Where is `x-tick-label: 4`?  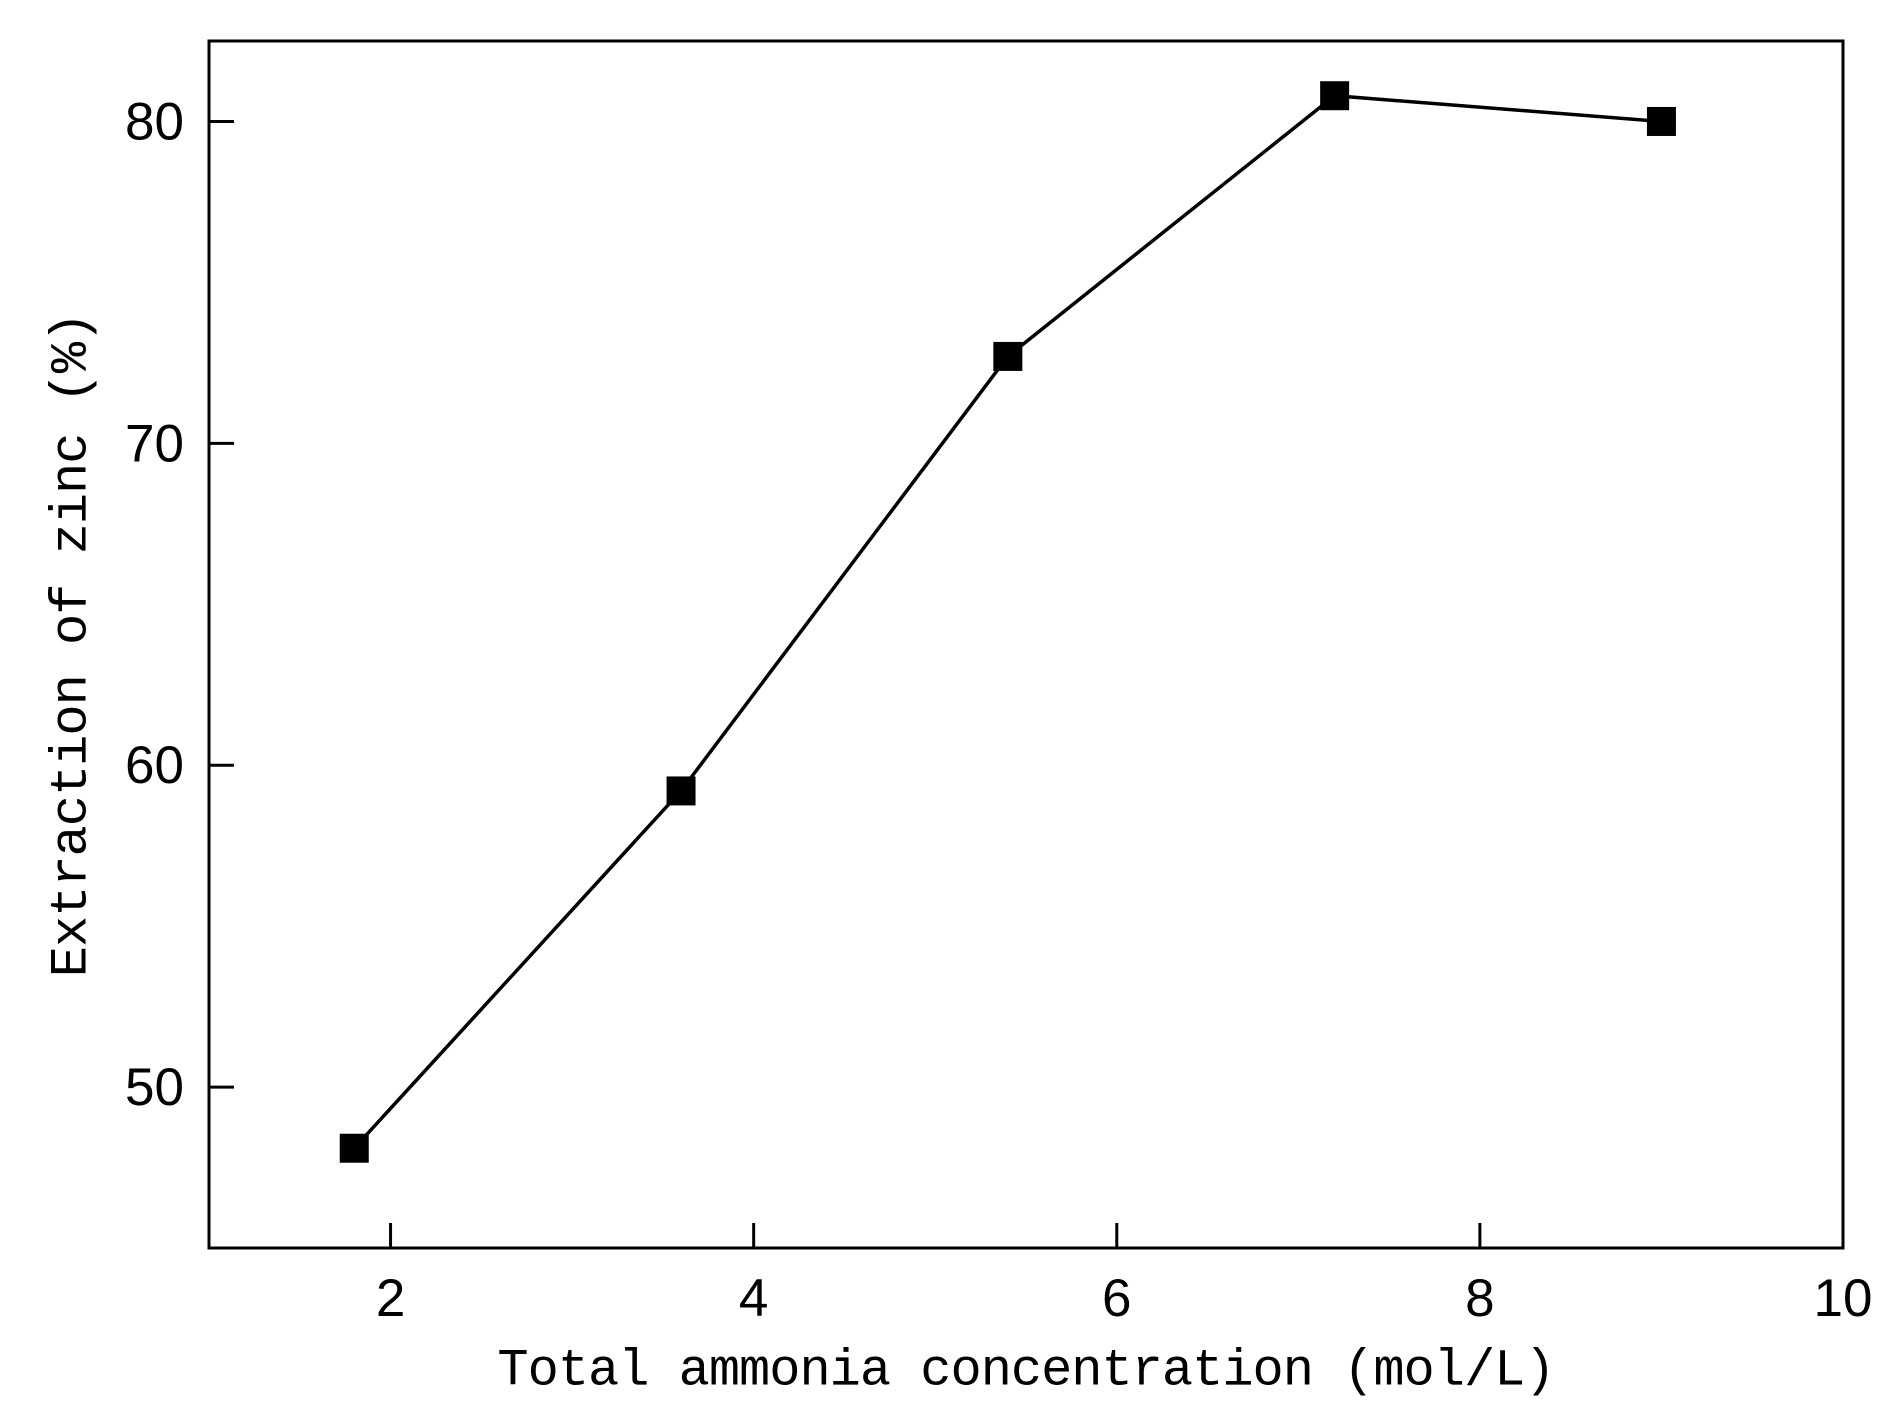 x-tick-label: 4 is located at coordinates (753, 1298).